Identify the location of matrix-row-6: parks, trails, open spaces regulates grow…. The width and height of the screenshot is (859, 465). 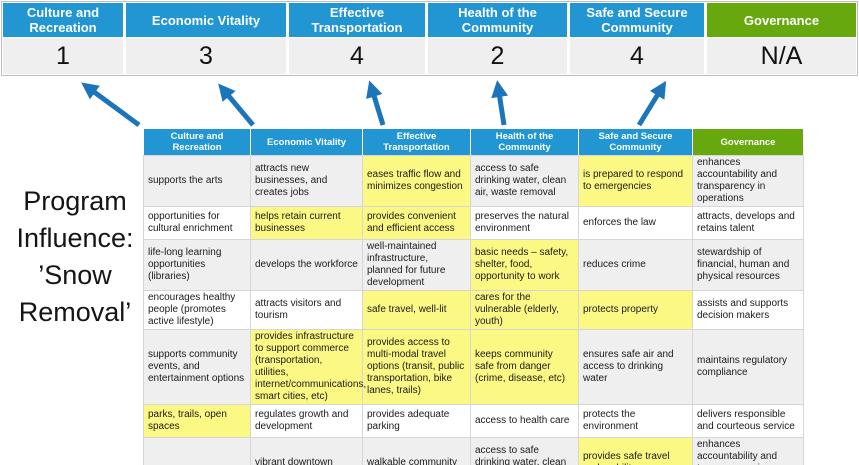
(473, 421).